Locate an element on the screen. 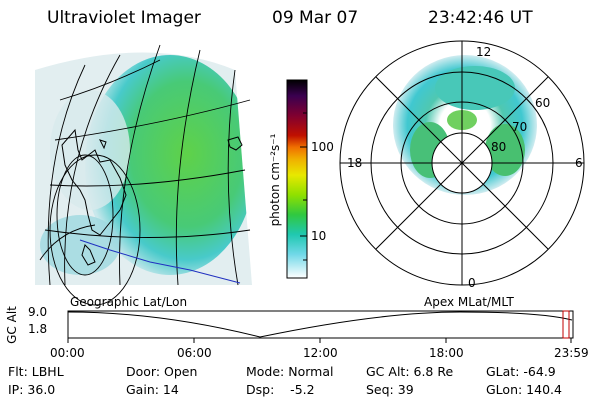  info-dsp: Dsp: -5.2 is located at coordinates (280, 389).